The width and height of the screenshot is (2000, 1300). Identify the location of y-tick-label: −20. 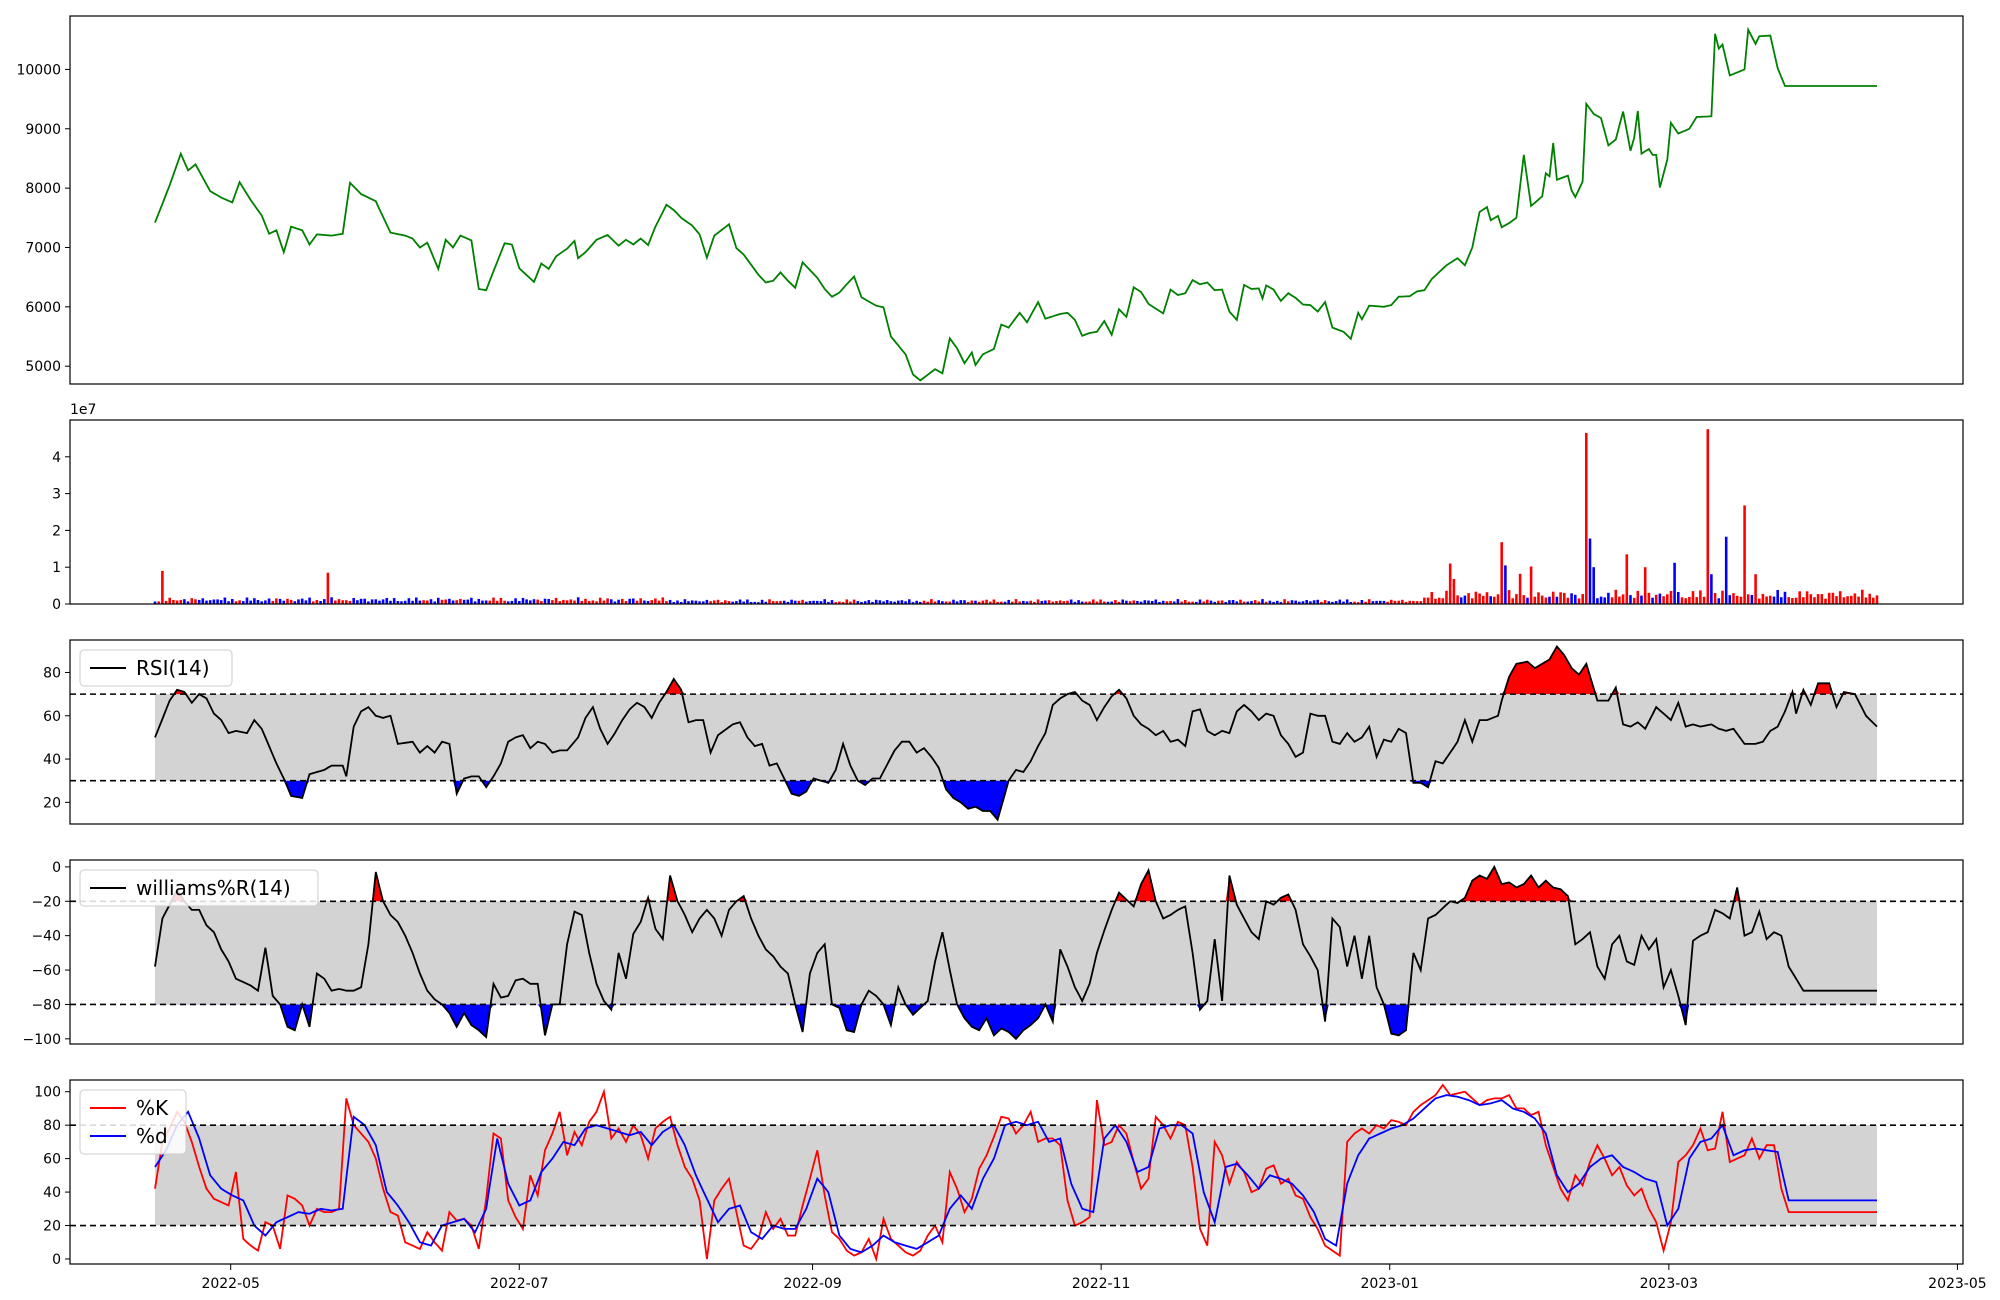
(46, 902).